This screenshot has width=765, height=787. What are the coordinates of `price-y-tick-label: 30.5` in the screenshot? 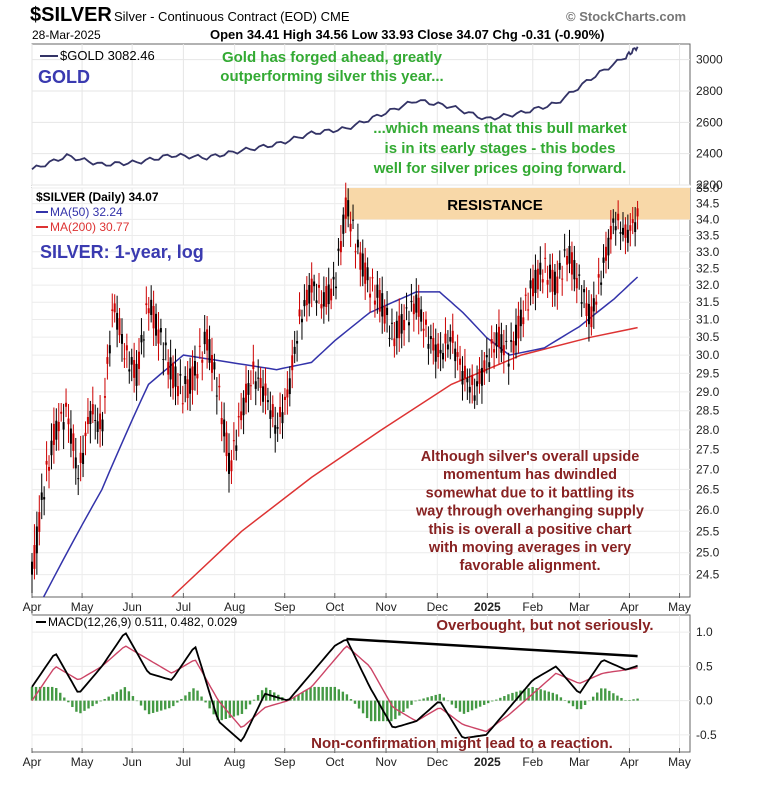 It's located at (708, 337).